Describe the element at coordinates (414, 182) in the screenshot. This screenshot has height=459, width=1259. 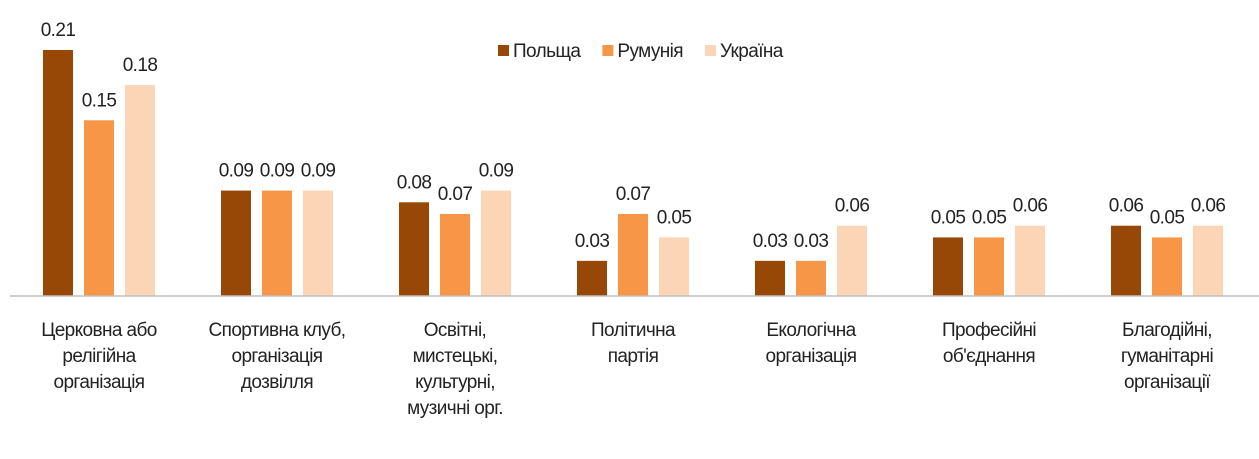
I see `data-label: 0.08` at that location.